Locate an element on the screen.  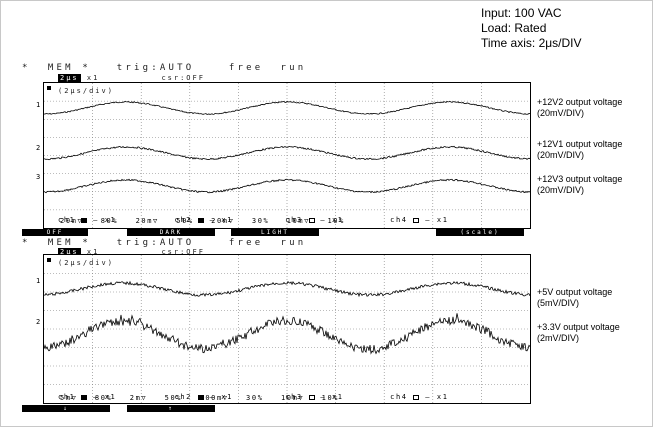
scope2-channel-row-1: ch1 – x1 ch2 – x1 ch3 – x1 ch4 – x1 is located at coordinates (253, 394).